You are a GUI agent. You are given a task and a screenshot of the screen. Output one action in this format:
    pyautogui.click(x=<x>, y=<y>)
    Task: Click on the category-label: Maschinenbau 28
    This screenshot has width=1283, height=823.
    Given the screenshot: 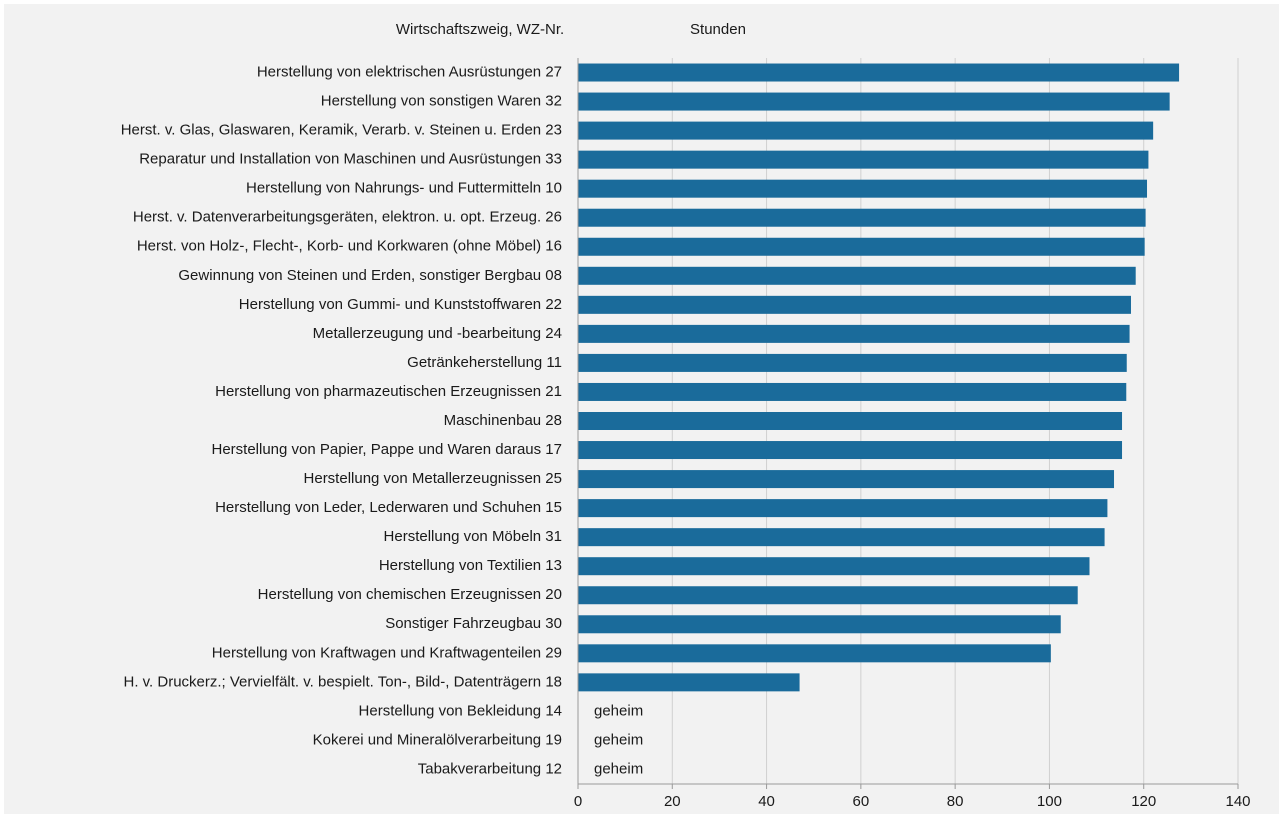 What is the action you would take?
    pyautogui.click(x=503, y=420)
    